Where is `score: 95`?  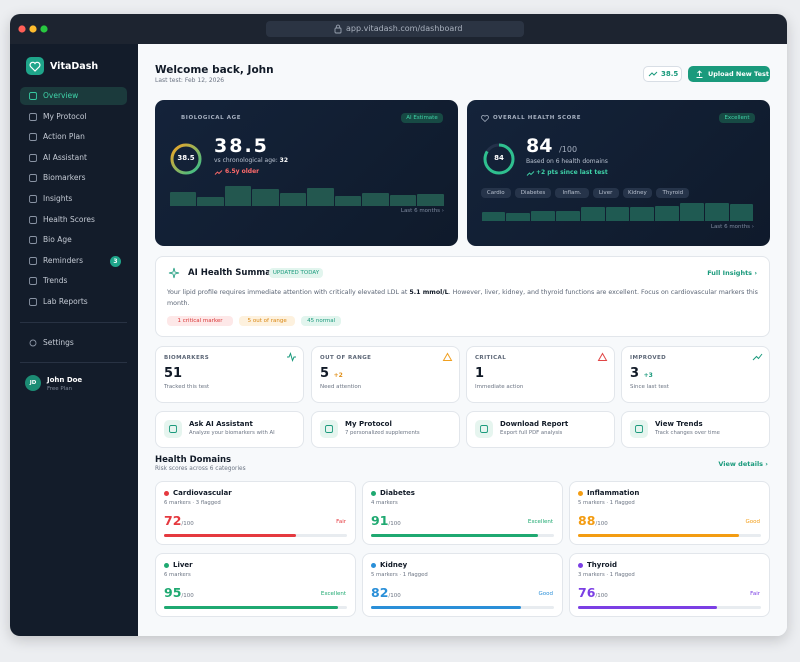 score: 95 is located at coordinates (173, 592).